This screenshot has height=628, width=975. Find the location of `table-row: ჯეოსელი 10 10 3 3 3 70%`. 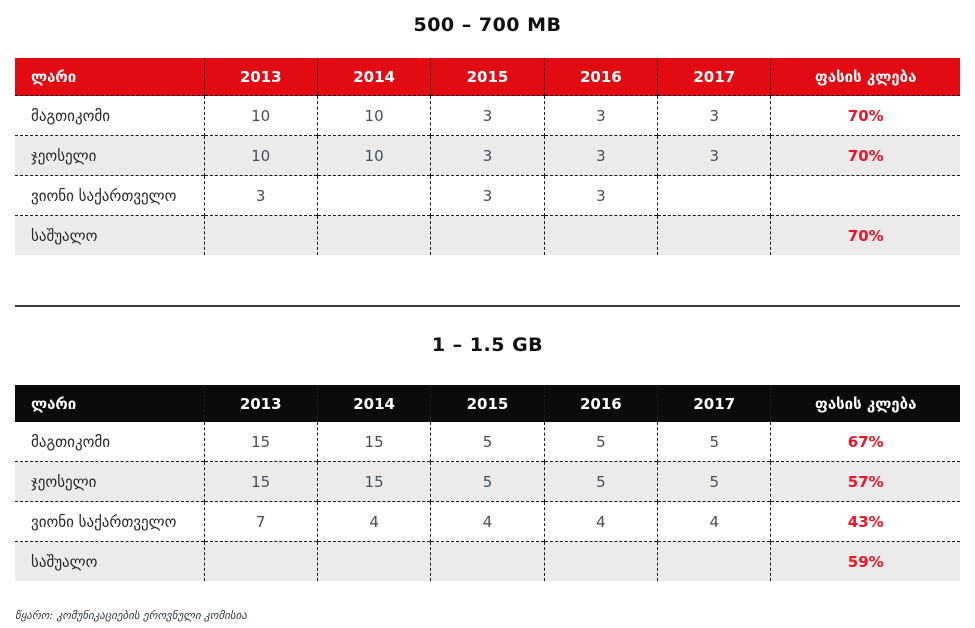

table-row: ჯეოსელი 10 10 3 3 3 70% is located at coordinates (487, 155).